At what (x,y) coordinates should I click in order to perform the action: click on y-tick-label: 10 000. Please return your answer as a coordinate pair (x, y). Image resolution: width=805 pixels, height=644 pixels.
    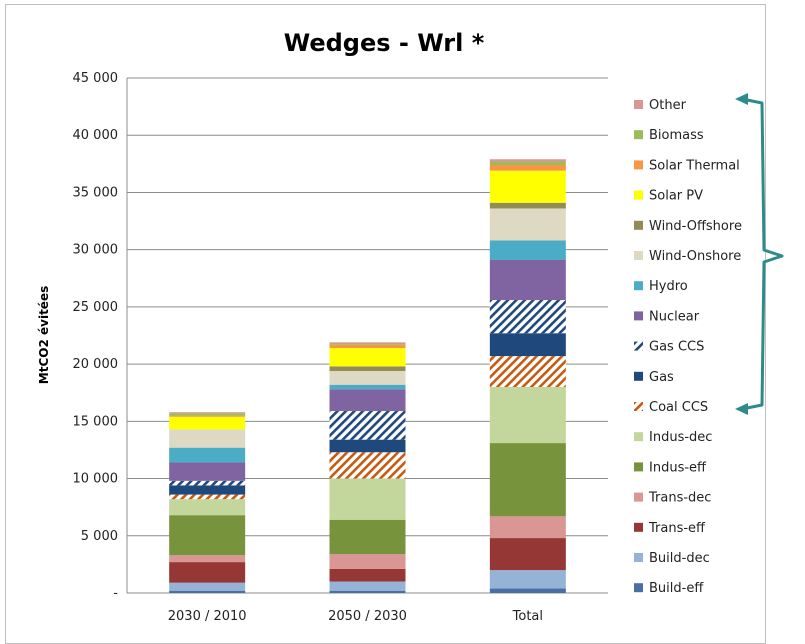
    Looking at the image, I should click on (96, 479).